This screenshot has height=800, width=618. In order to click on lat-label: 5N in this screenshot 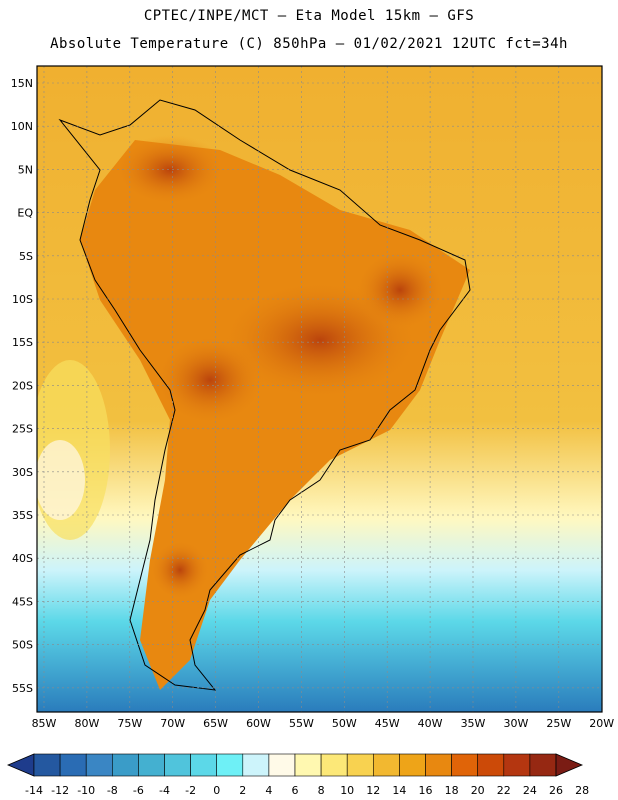, I will do `click(25, 169)`.